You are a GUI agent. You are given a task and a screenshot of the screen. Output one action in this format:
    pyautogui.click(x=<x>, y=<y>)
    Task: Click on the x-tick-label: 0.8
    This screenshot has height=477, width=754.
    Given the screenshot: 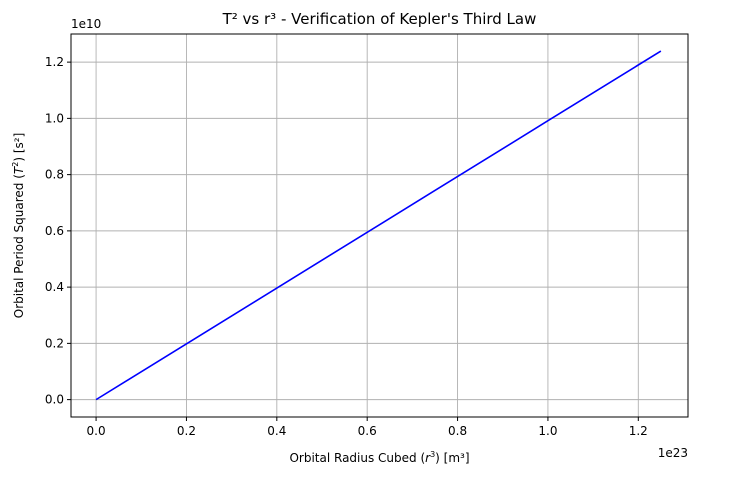 What is the action you would take?
    pyautogui.click(x=457, y=431)
    